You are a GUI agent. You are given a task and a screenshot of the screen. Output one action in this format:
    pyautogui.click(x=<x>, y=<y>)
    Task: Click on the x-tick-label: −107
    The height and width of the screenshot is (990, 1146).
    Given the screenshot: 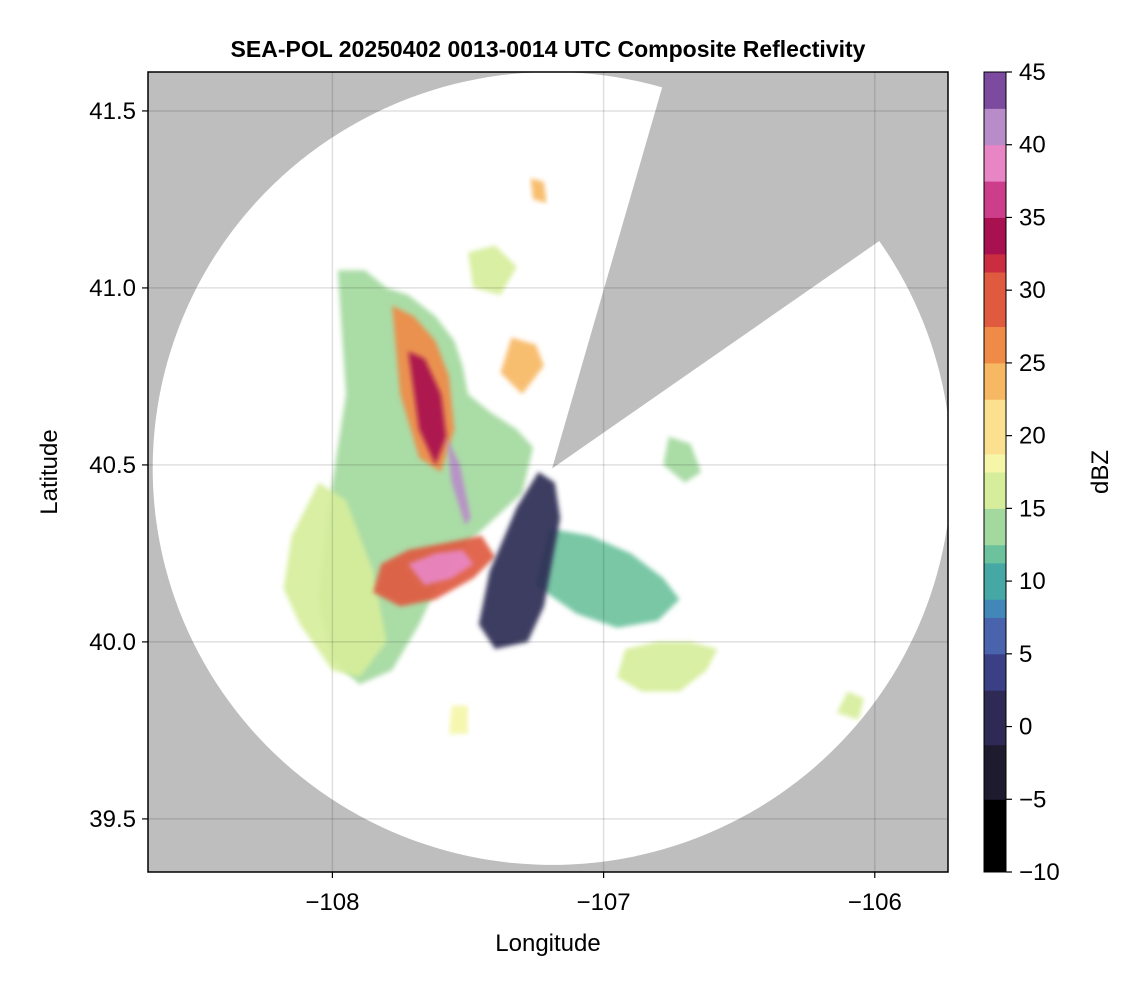 What is the action you would take?
    pyautogui.click(x=604, y=902)
    